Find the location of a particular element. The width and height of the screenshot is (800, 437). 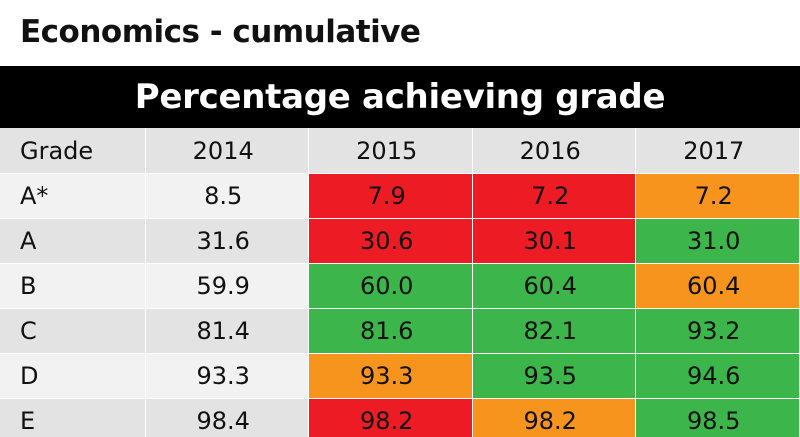

value-cell: 93.2 is located at coordinates (717, 331).